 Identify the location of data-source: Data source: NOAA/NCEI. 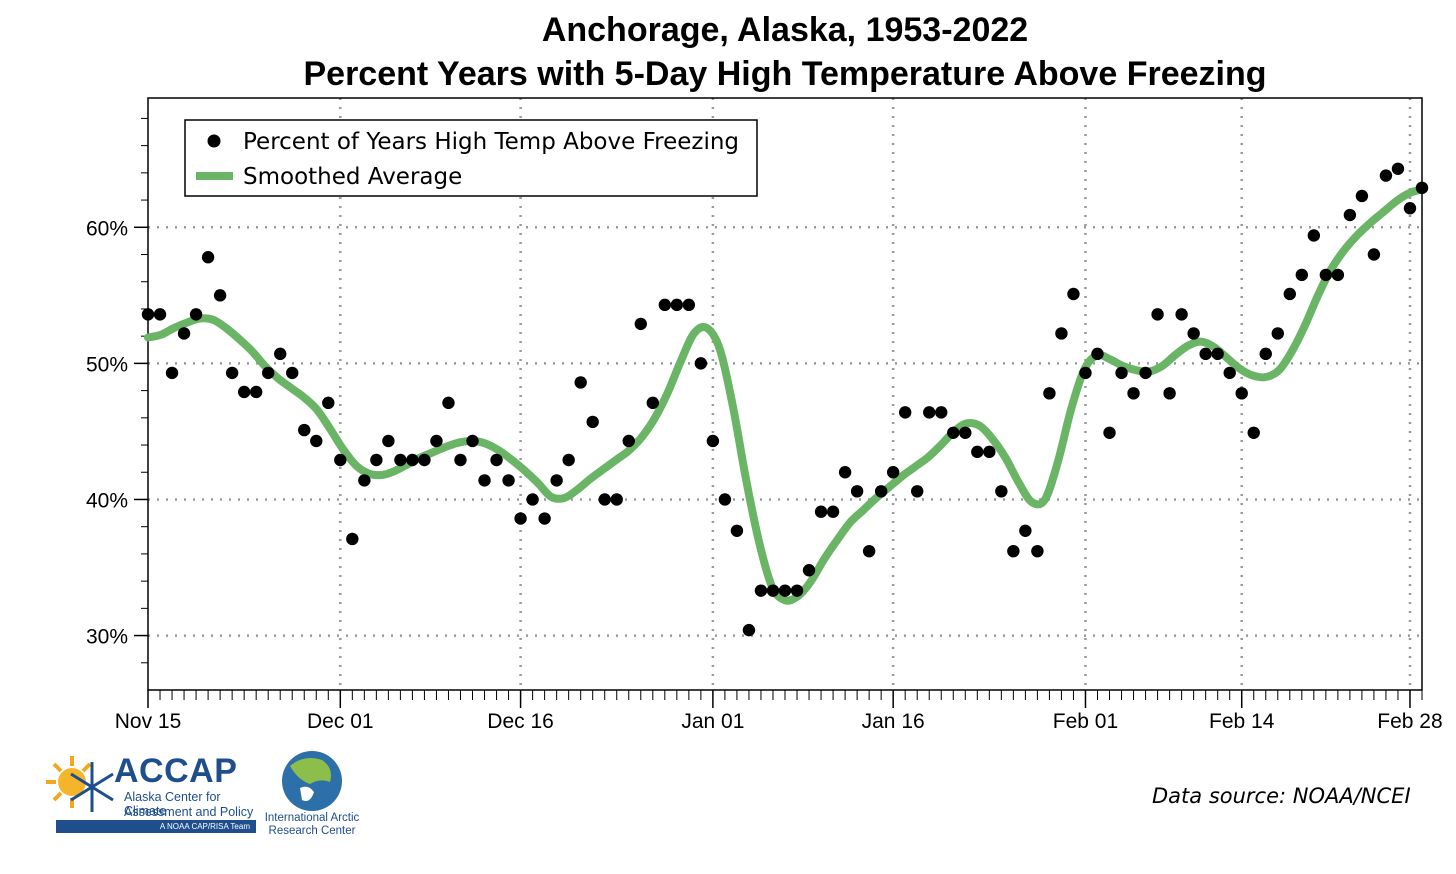
(1281, 796).